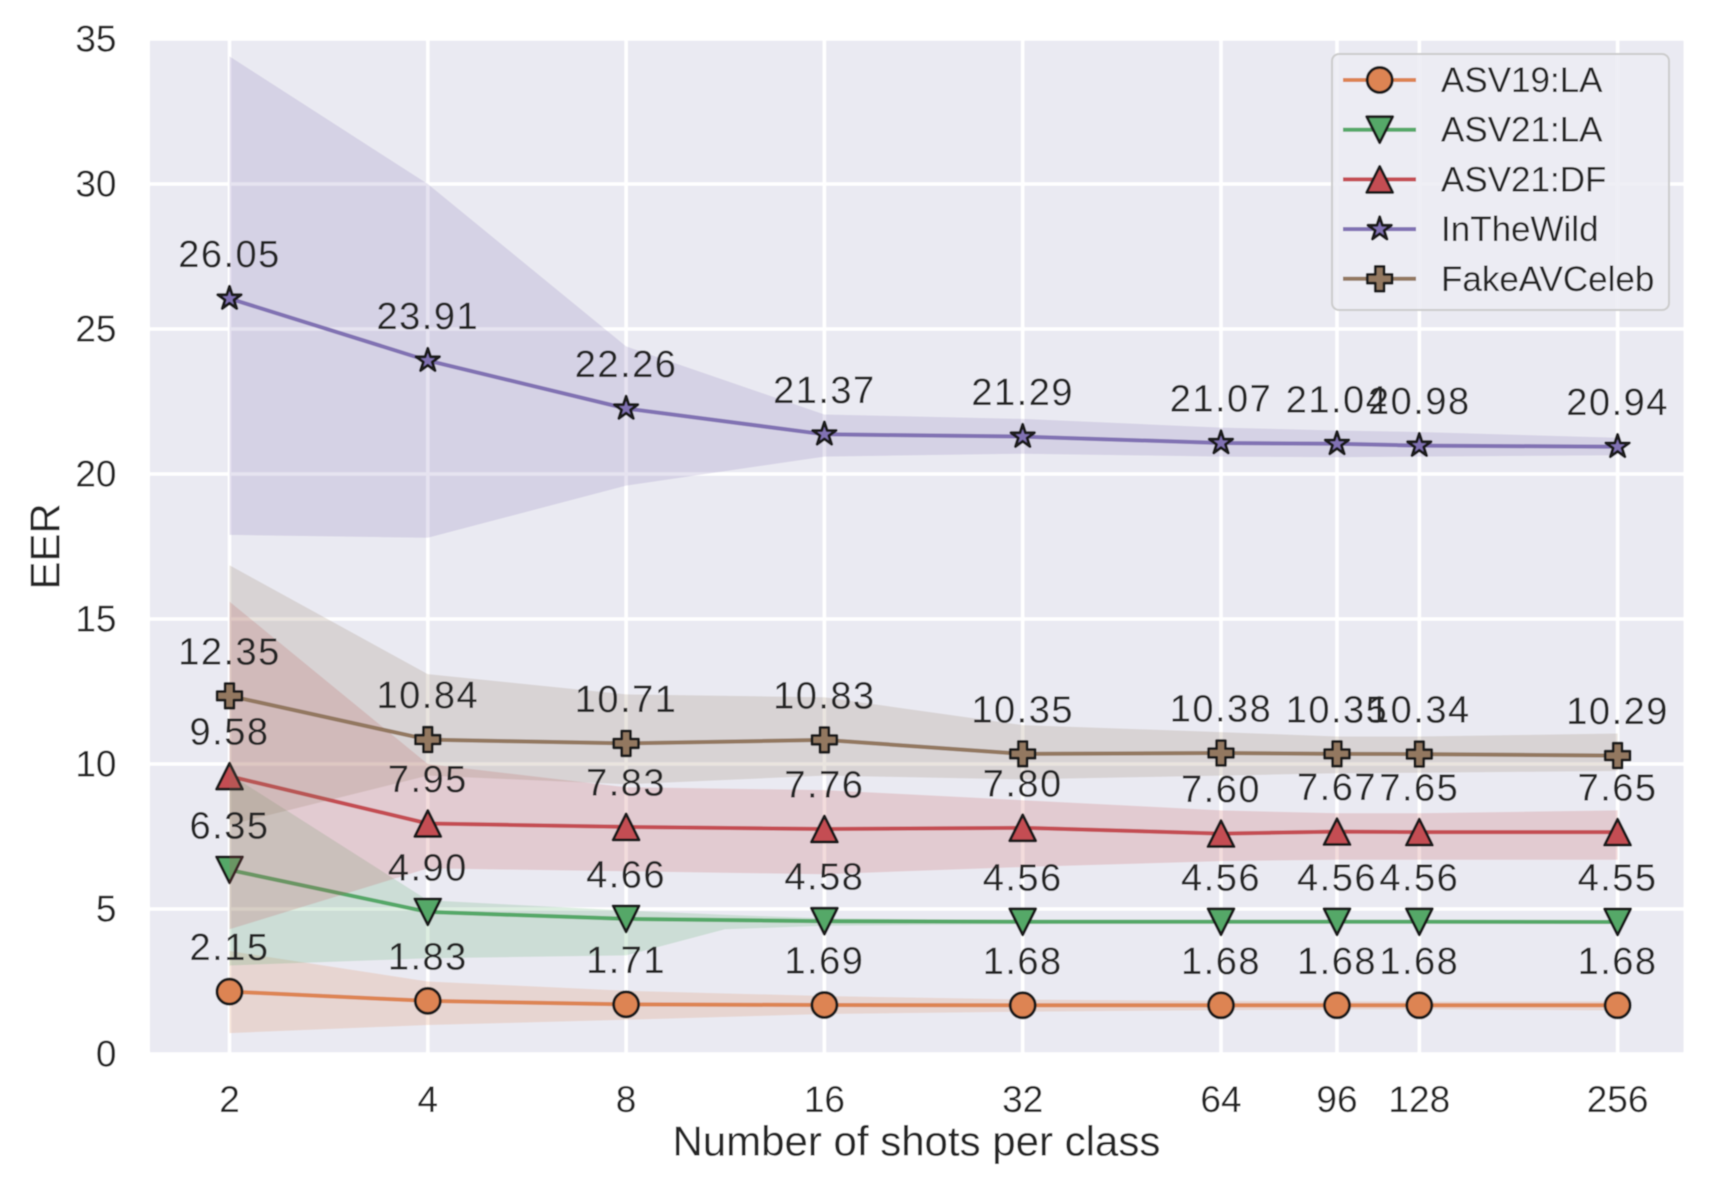  What do you see at coordinates (45, 546) in the screenshot?
I see `svg-text: EER` at bounding box center [45, 546].